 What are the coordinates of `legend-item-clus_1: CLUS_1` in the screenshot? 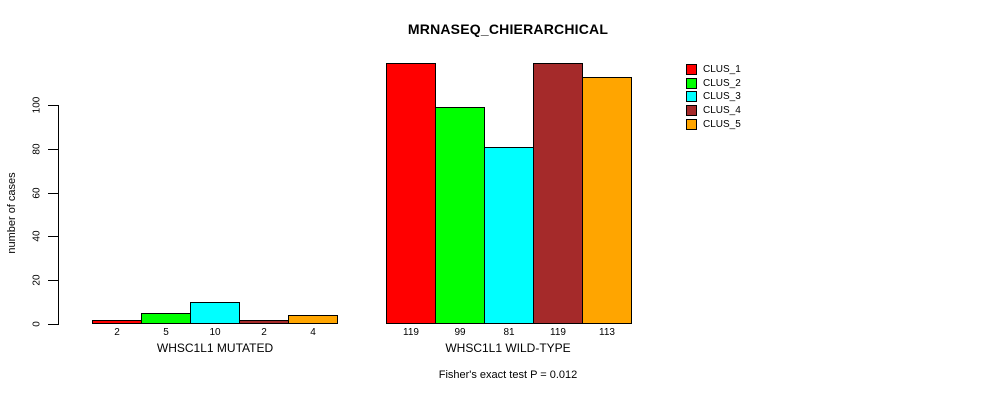 It's located at (713, 69).